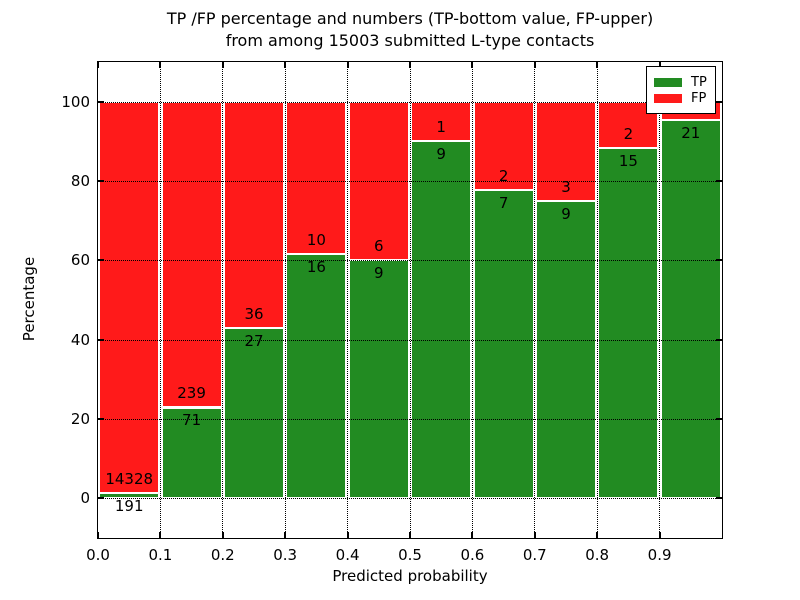 The height and width of the screenshot is (600, 800). What do you see at coordinates (534, 555) in the screenshot?
I see `x-tick-label: 0.7` at bounding box center [534, 555].